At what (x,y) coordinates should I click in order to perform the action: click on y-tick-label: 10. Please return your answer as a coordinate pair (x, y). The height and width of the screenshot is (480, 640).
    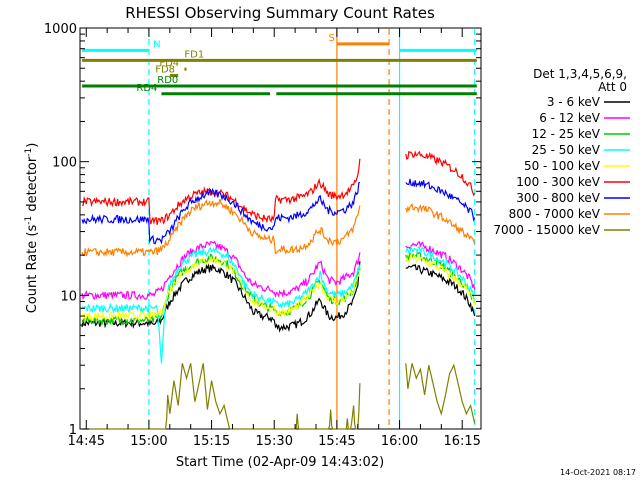
    Looking at the image, I should click on (68, 296).